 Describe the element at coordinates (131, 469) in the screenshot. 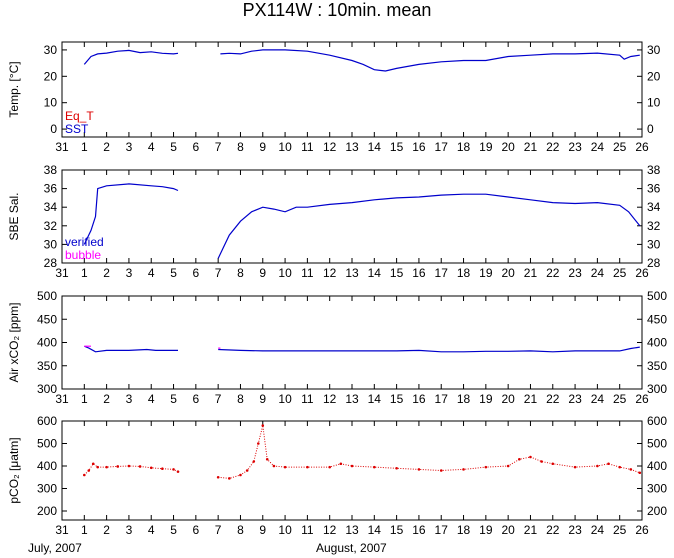

I see `data-series-trace` at that location.